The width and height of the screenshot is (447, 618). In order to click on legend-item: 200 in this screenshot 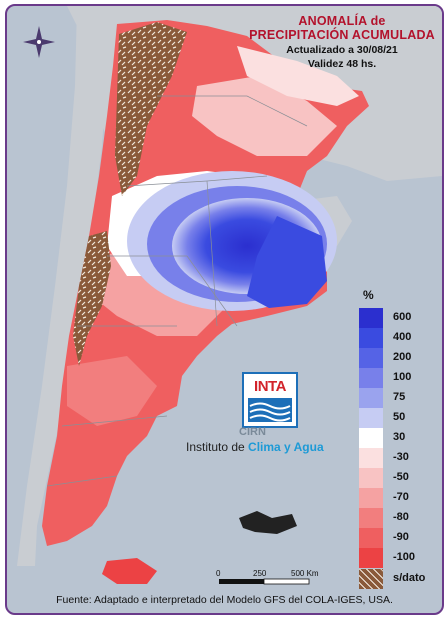, I will do `click(399, 358)`.